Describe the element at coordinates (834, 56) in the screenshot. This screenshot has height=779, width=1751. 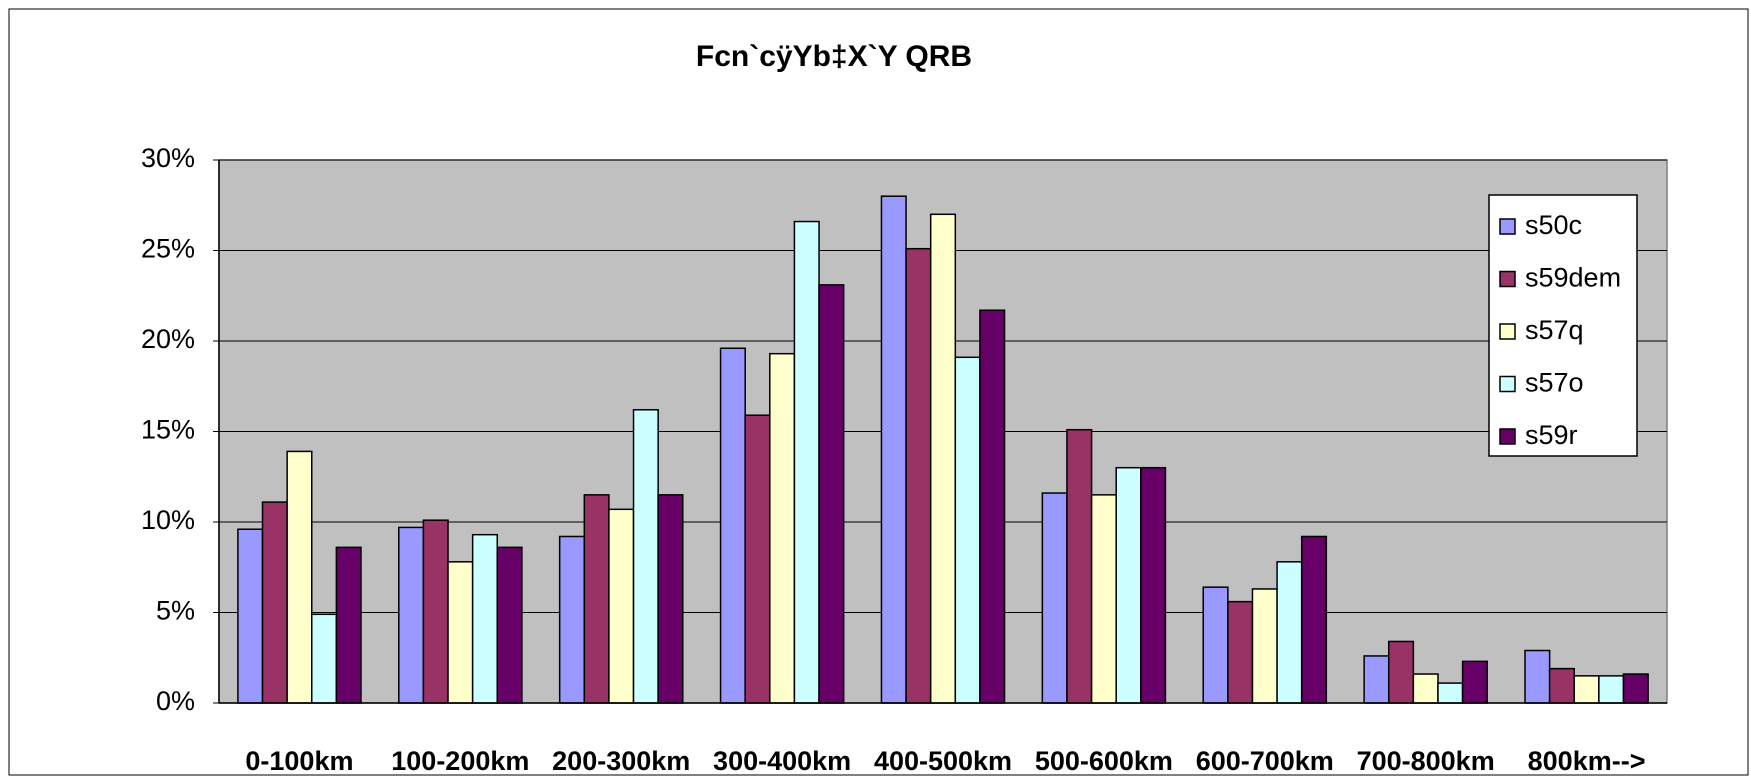
I see `chart-title: Fcn`cÿYb‡X`Y QRB` at that location.